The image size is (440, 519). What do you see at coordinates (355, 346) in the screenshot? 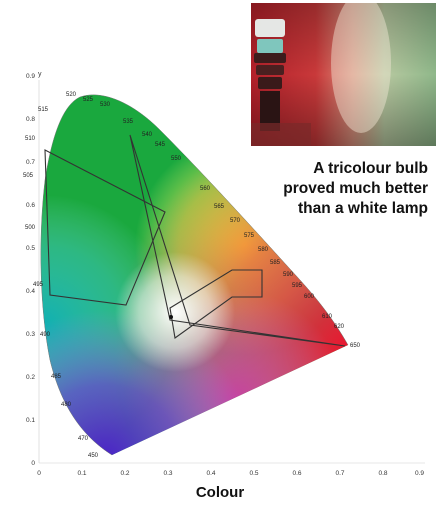
I see `wl-650: 650` at bounding box center [355, 346].